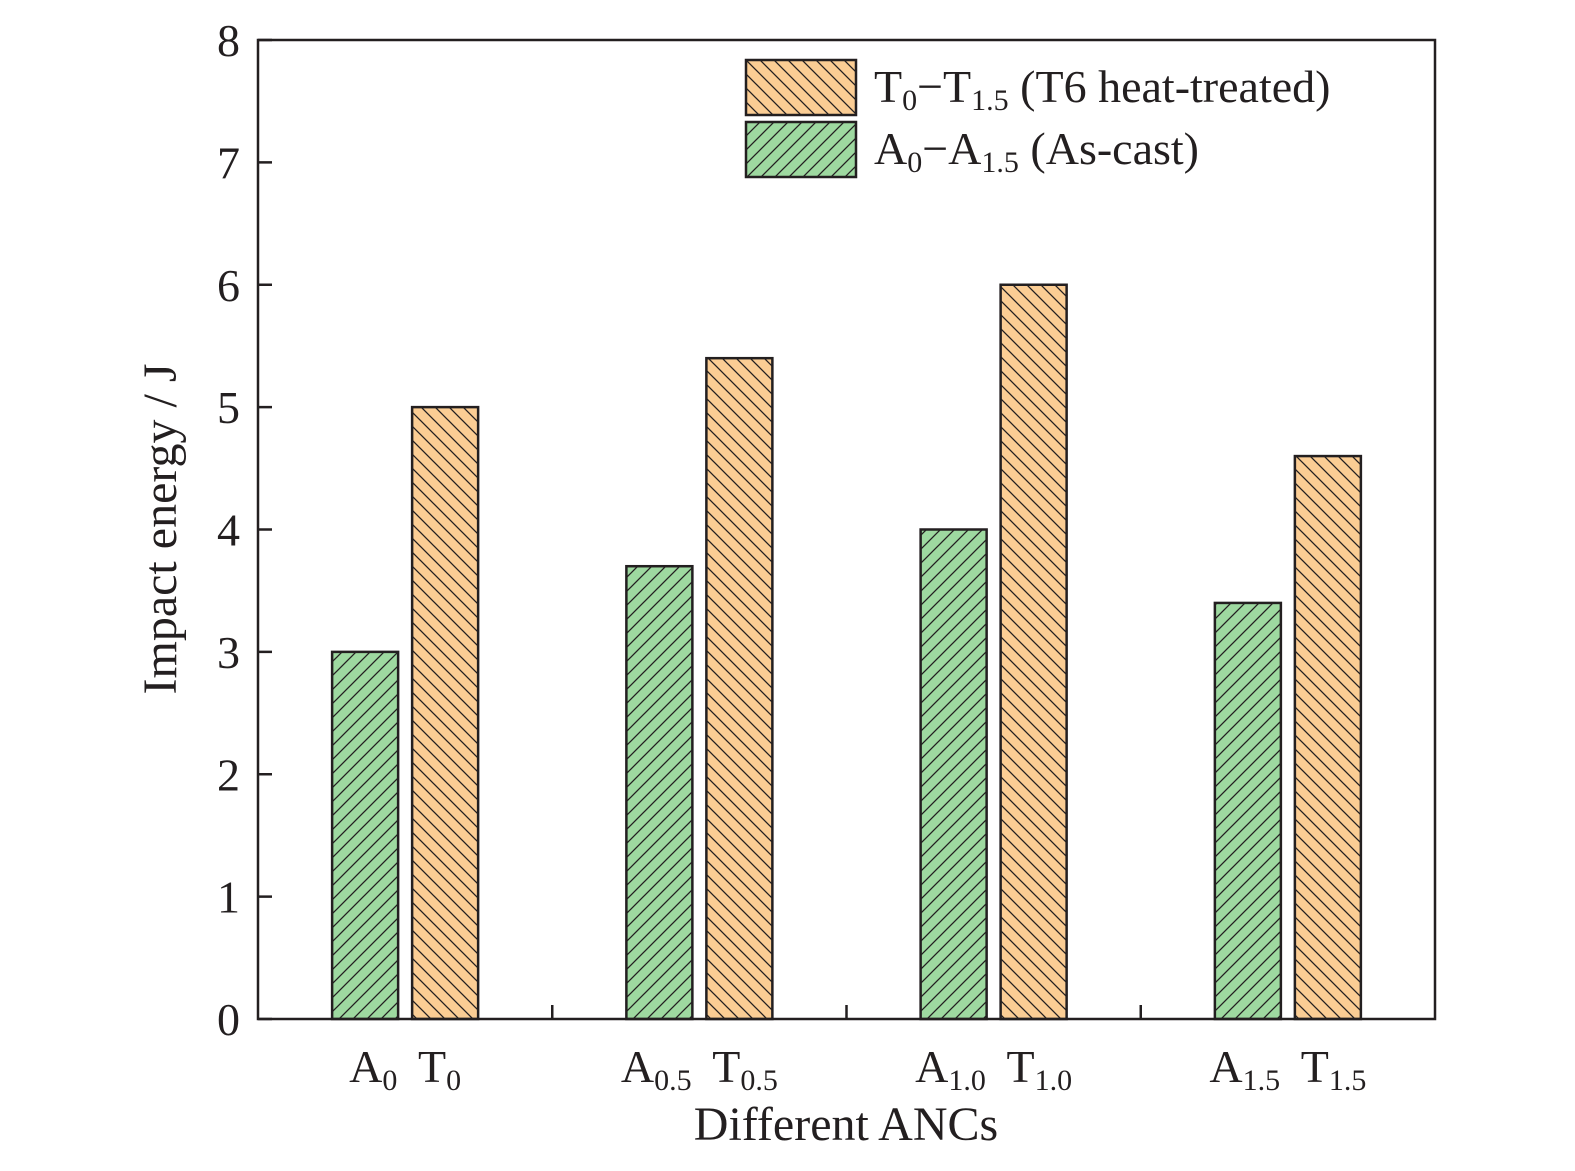 This screenshot has width=1575, height=1171. What do you see at coordinates (890, 148) in the screenshot?
I see `legend-label-main: A` at bounding box center [890, 148].